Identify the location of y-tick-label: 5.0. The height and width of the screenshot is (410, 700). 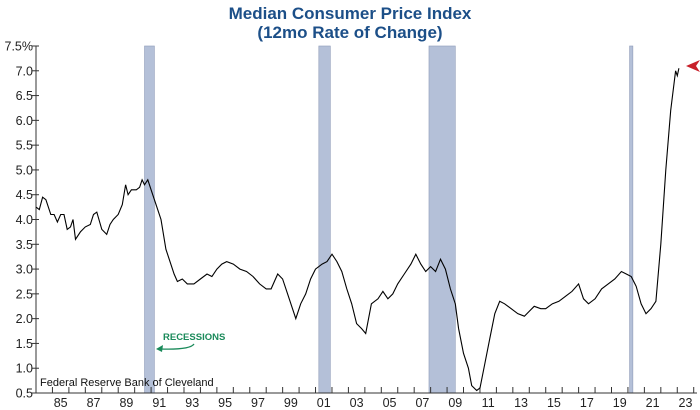
(24, 170).